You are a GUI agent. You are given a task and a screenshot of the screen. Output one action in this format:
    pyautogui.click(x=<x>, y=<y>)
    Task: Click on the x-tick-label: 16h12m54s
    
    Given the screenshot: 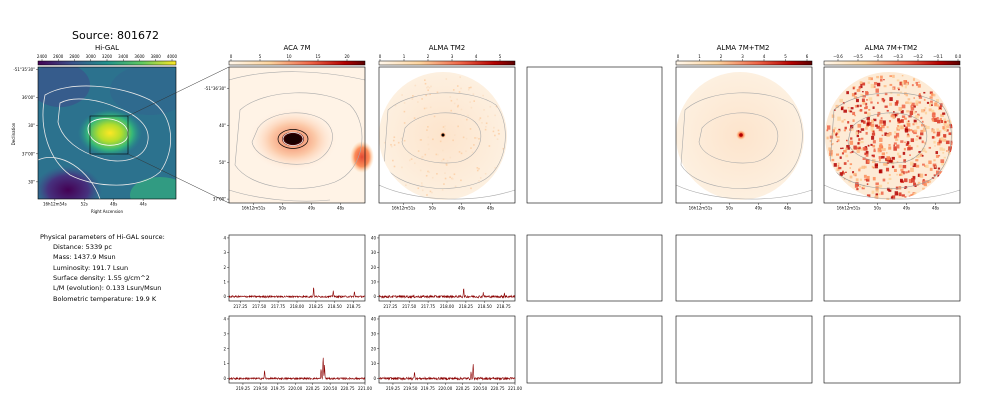 What is the action you would take?
    pyautogui.click(x=55, y=204)
    